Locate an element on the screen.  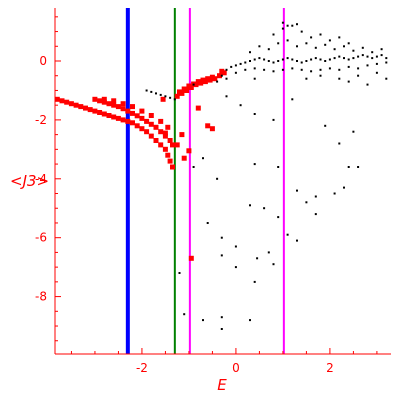
x-tick-label: 2 is located at coordinates (330, 368).